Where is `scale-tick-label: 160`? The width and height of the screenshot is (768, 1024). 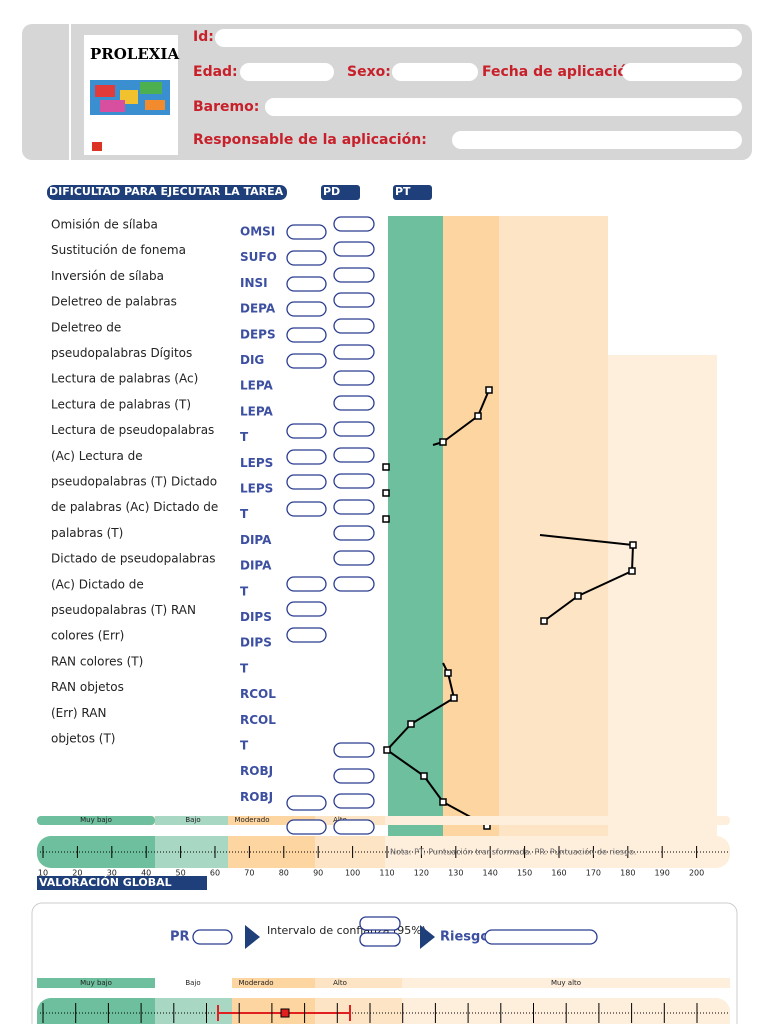 scale-tick-label: 160 is located at coordinates (558, 873).